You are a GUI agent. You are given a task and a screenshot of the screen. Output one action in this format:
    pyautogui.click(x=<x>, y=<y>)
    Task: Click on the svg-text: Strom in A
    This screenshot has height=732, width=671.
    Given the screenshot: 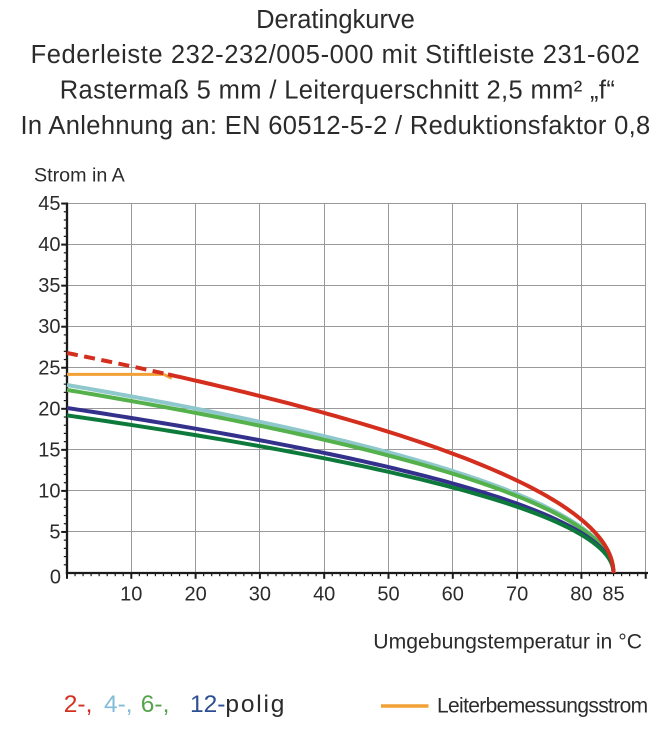 What is the action you would take?
    pyautogui.click(x=80, y=176)
    